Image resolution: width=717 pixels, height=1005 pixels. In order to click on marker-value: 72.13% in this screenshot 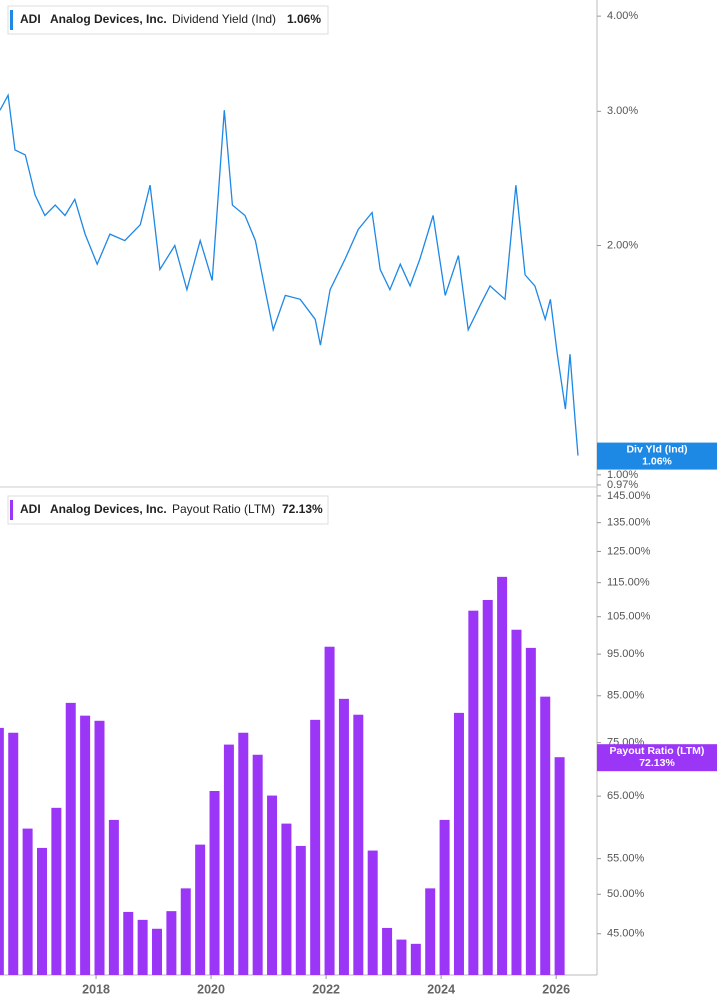, I will do `click(657, 763)`.